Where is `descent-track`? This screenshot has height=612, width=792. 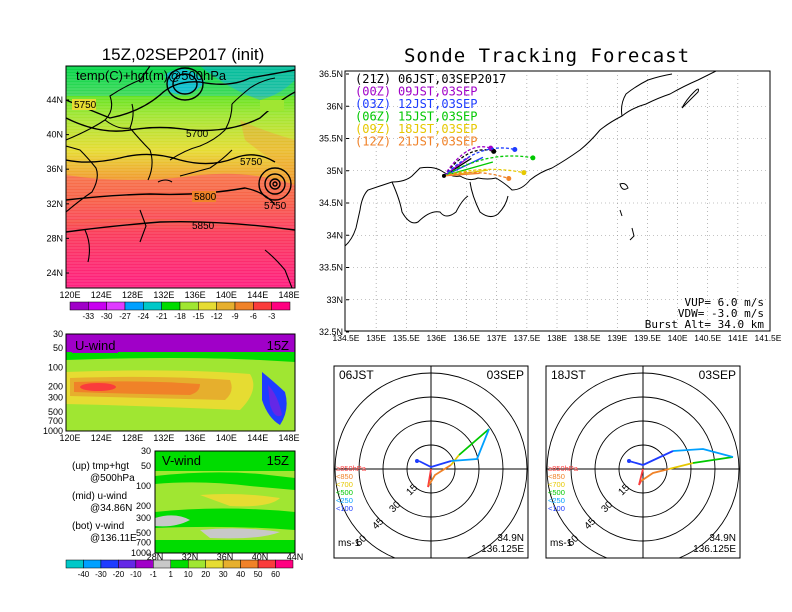 descent-track is located at coordinates (483, 172).